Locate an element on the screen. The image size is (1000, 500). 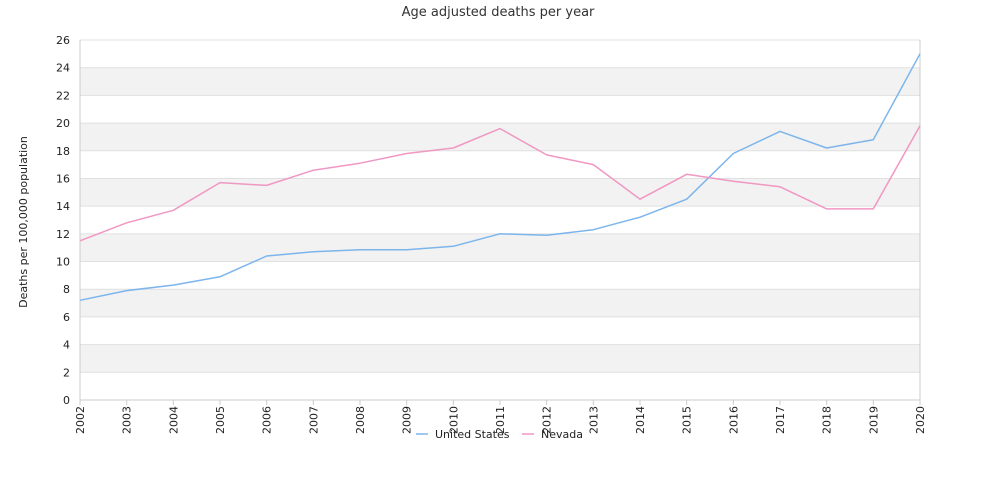
y-tick-label: 2 is located at coordinates (66, 372).